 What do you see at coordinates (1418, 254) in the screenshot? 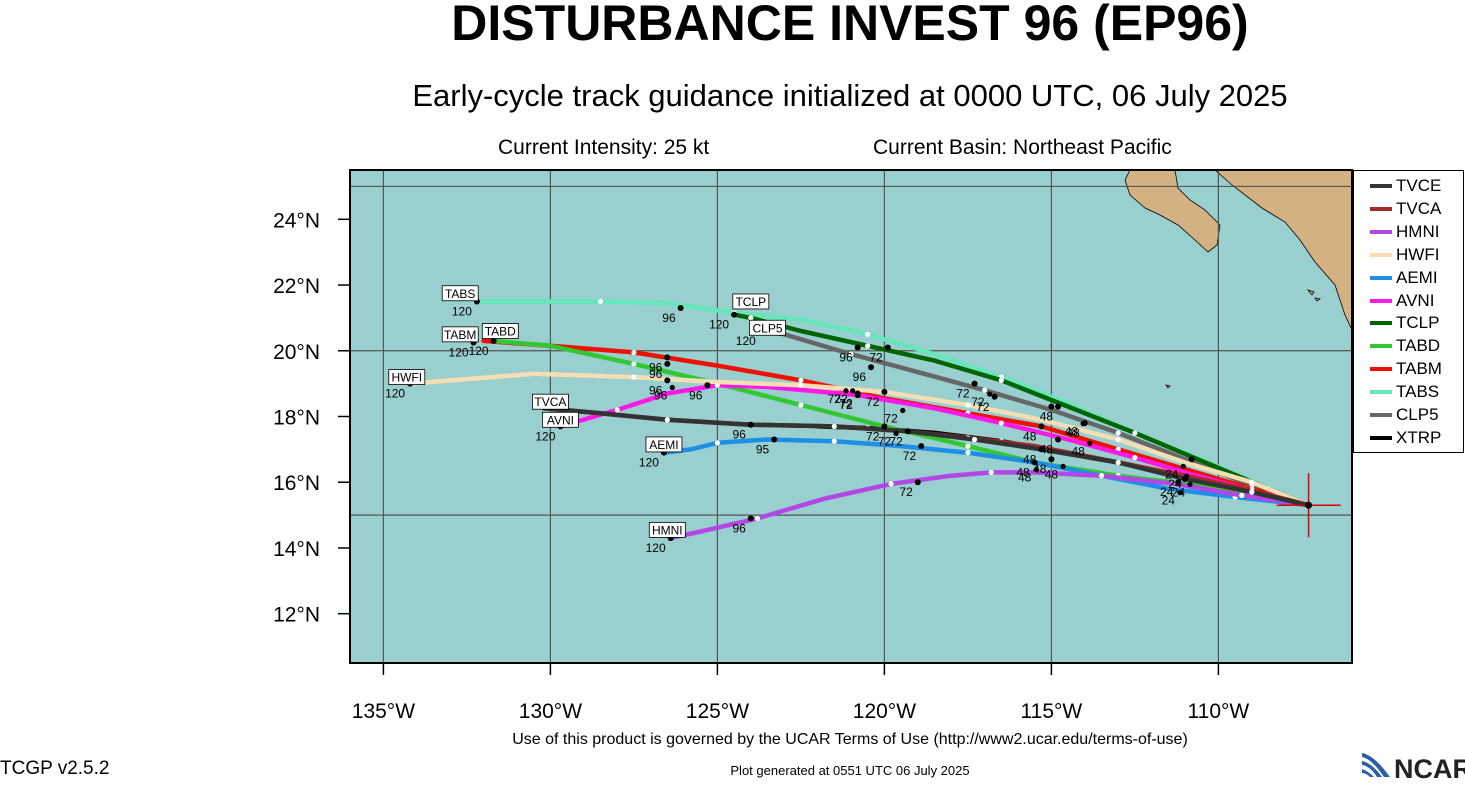
I see `legend-label: HWFI` at bounding box center [1418, 254].